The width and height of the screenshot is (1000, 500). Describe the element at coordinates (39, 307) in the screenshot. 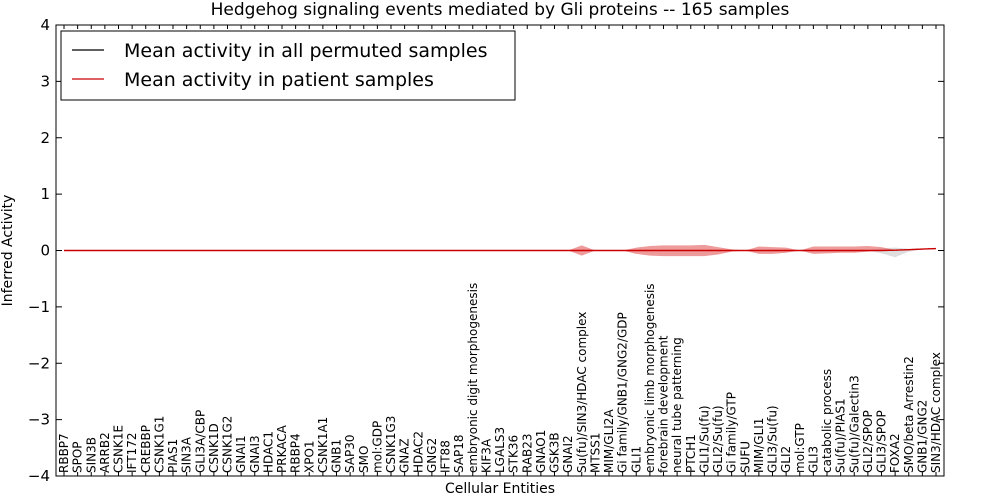

I see `y-tick-label: −1` at that location.